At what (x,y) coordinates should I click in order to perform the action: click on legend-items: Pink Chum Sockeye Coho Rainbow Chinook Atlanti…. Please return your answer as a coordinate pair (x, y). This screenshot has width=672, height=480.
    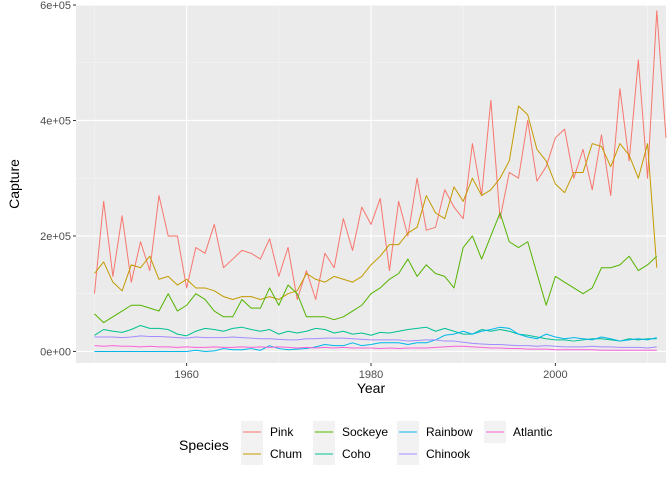
    Looking at the image, I should click on (396, 443).